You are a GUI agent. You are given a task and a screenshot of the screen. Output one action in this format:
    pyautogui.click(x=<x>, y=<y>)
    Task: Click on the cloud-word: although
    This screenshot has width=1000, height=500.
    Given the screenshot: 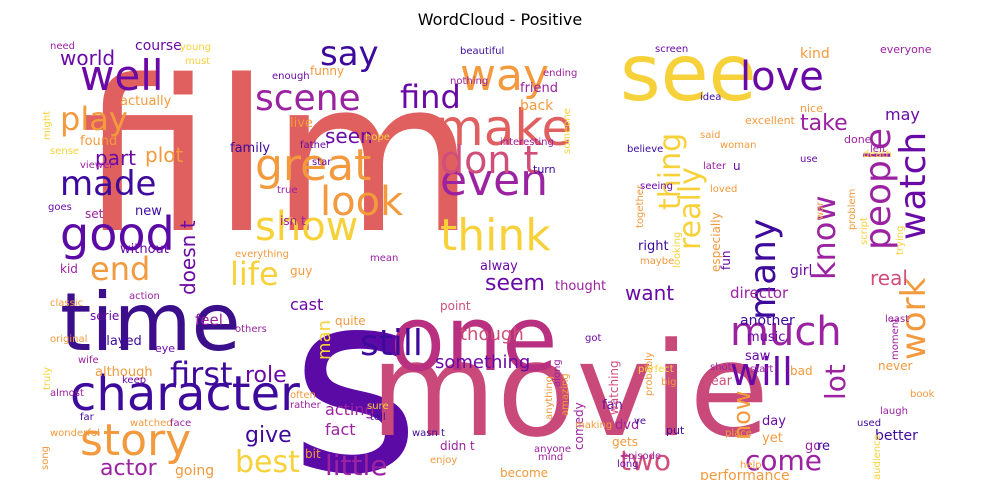 What is the action you would take?
    pyautogui.click(x=124, y=372)
    